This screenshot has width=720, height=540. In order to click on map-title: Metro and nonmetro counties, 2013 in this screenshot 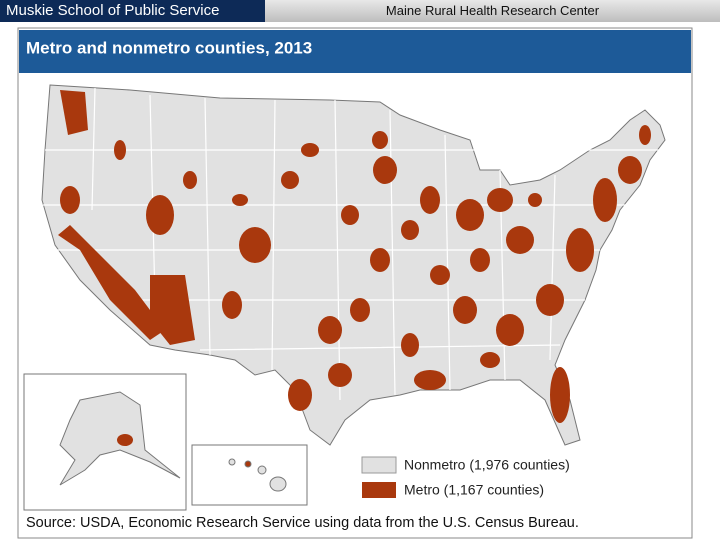, I will do `click(169, 47)`.